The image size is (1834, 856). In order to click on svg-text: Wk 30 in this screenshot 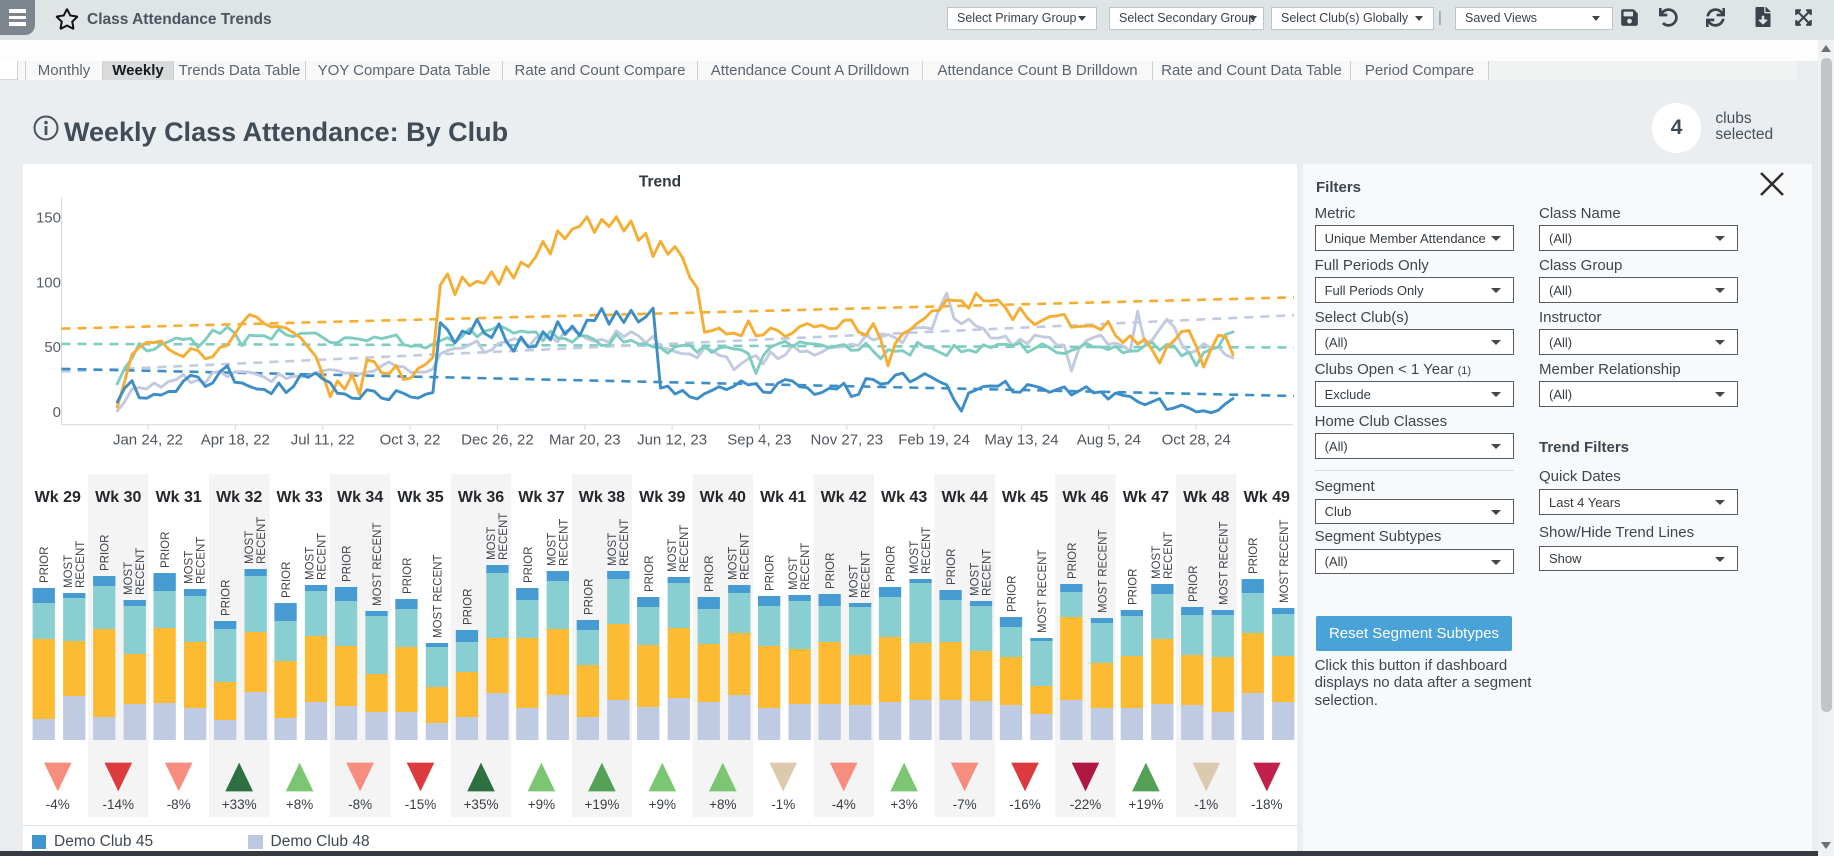, I will do `click(118, 497)`.